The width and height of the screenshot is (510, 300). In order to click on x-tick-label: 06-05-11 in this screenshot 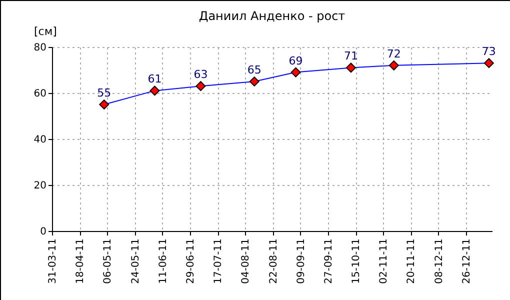, I will do `click(108, 261)`.